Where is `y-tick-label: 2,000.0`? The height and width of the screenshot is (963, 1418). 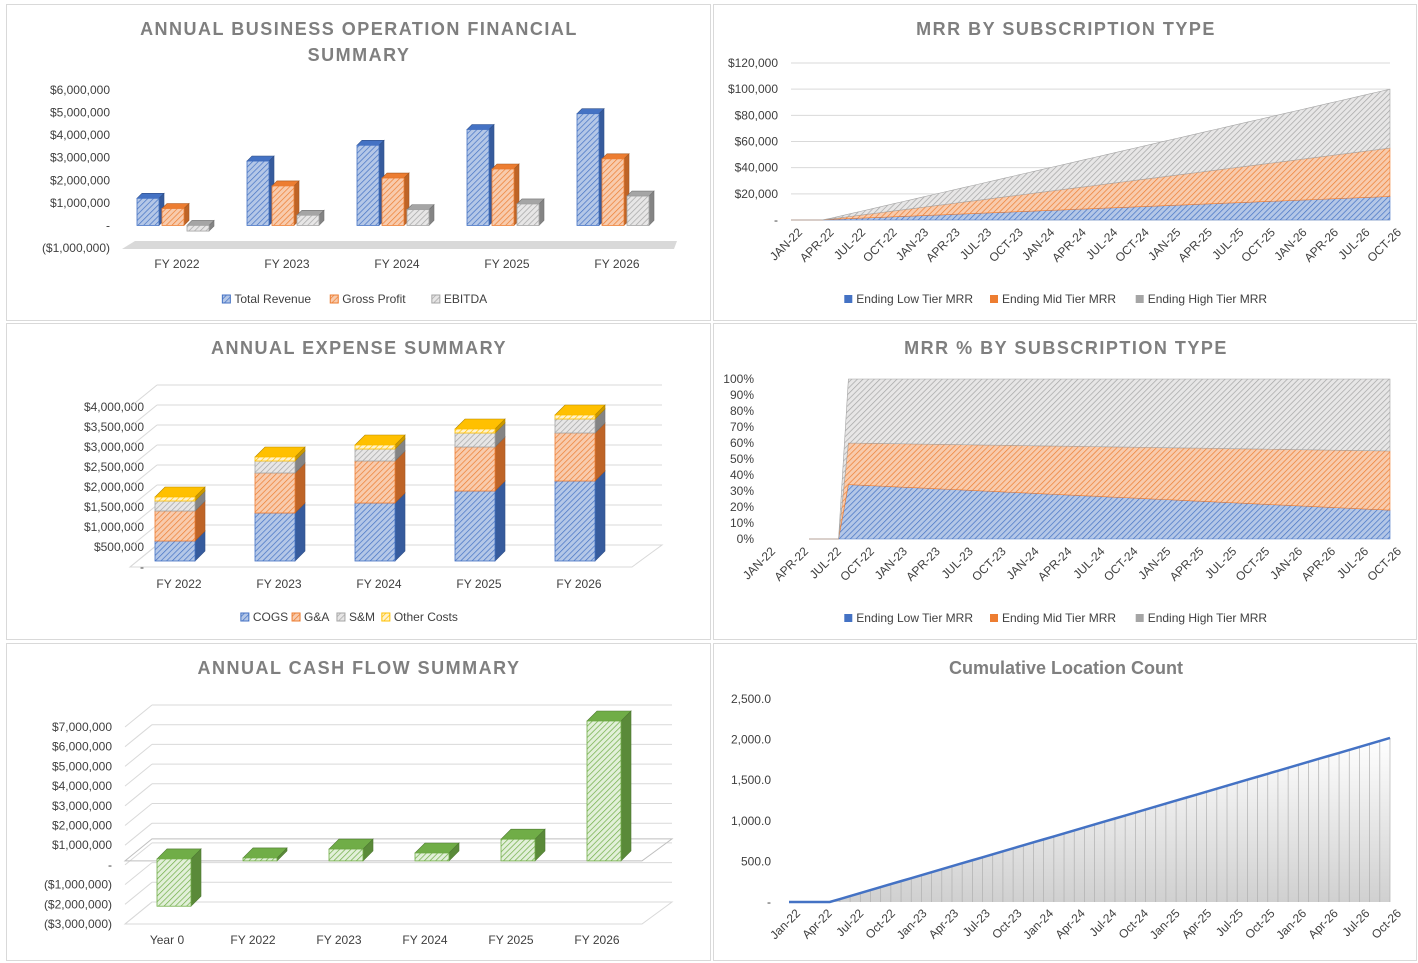
y-tick-label: 2,000.0 is located at coordinates (751, 740).